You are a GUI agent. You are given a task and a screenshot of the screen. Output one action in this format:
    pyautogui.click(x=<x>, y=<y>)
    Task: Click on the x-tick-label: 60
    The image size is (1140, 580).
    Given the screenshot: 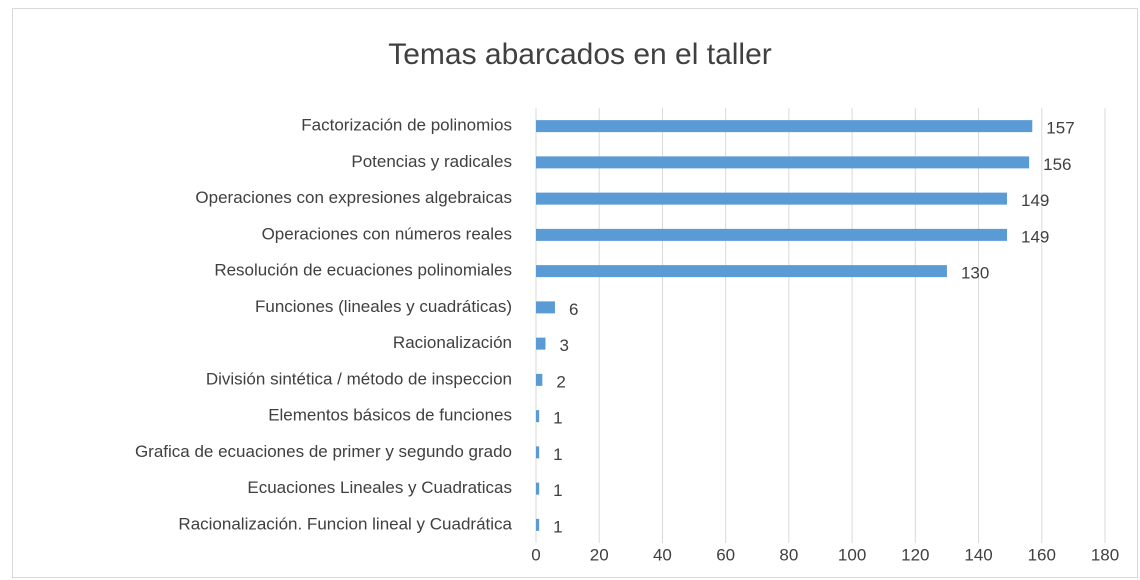 What is the action you would take?
    pyautogui.click(x=725, y=554)
    